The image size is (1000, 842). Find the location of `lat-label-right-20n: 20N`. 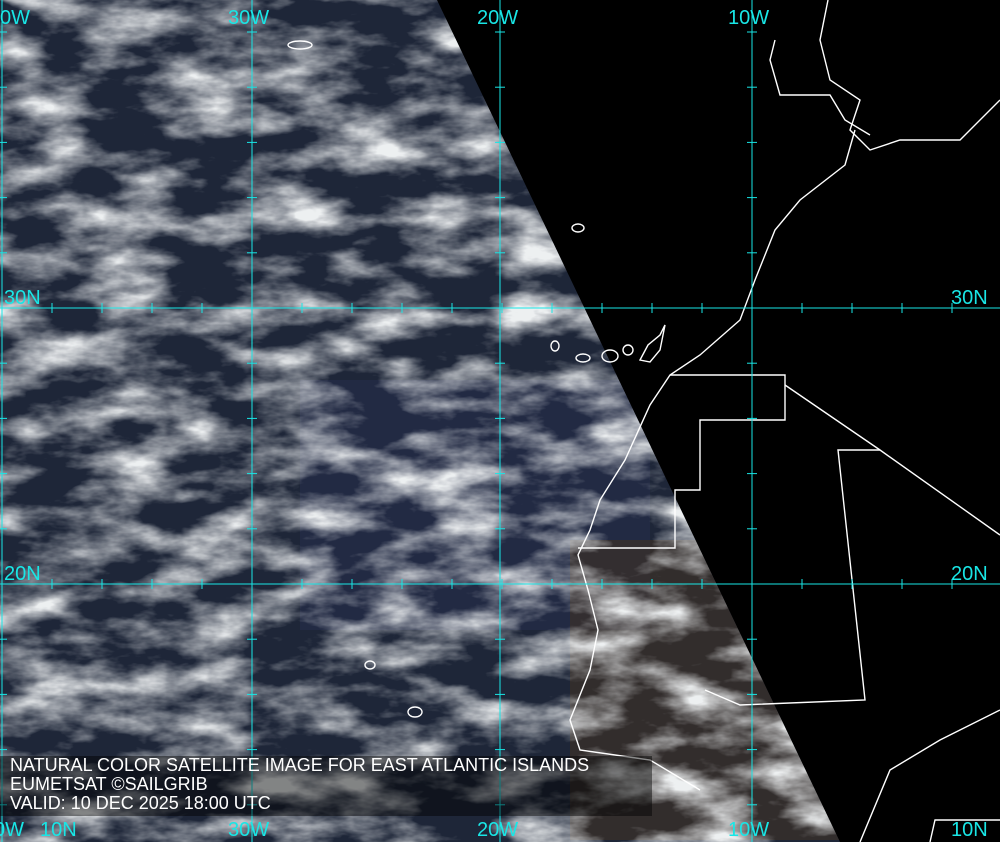

lat-label-right-20n: 20N is located at coordinates (969, 574).